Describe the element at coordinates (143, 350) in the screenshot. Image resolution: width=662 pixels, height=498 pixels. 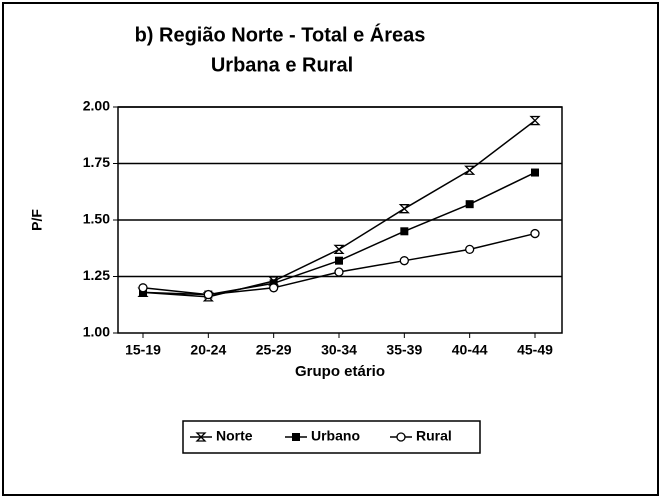
I see `x-tick-label: 15-19` at that location.